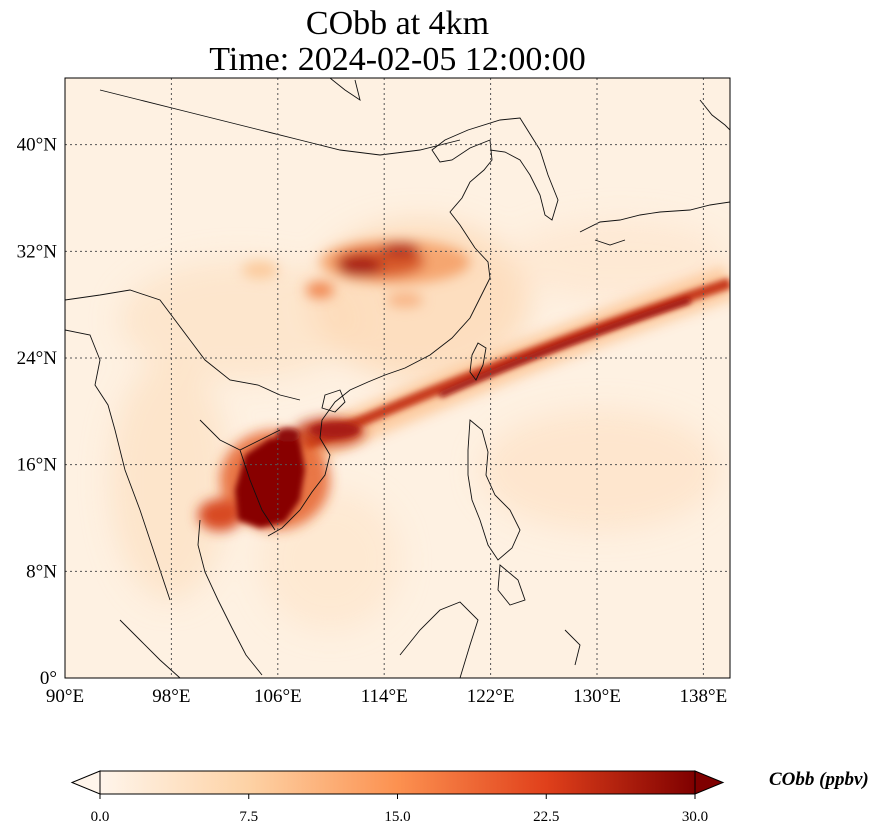 The width and height of the screenshot is (887, 836). I want to click on longitude-tick-labels: 90°E 98°E 106°E 114°E 122°E 130°E 138°E, so click(386, 696).